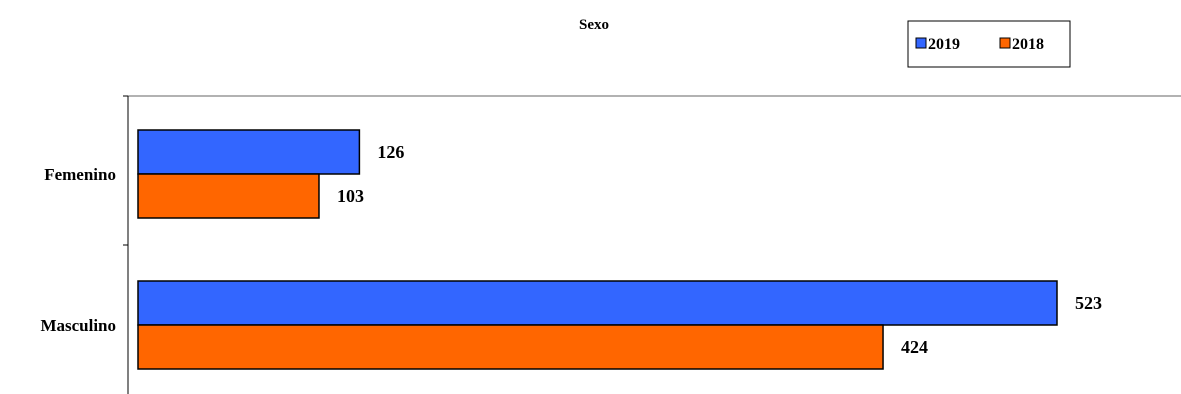 This screenshot has height=394, width=1181. What do you see at coordinates (1088, 303) in the screenshot?
I see `data-label: 523` at bounding box center [1088, 303].